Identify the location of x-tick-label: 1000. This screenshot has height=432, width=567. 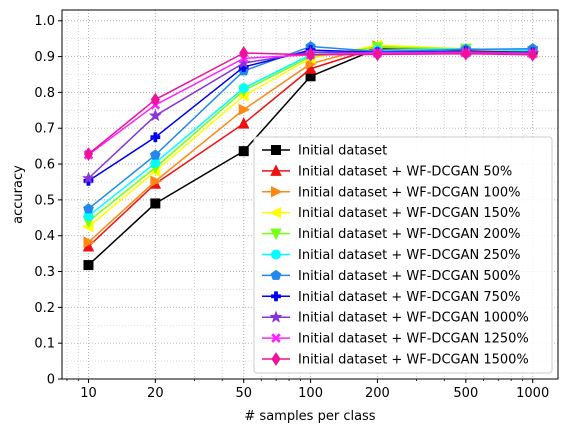
(532, 393).